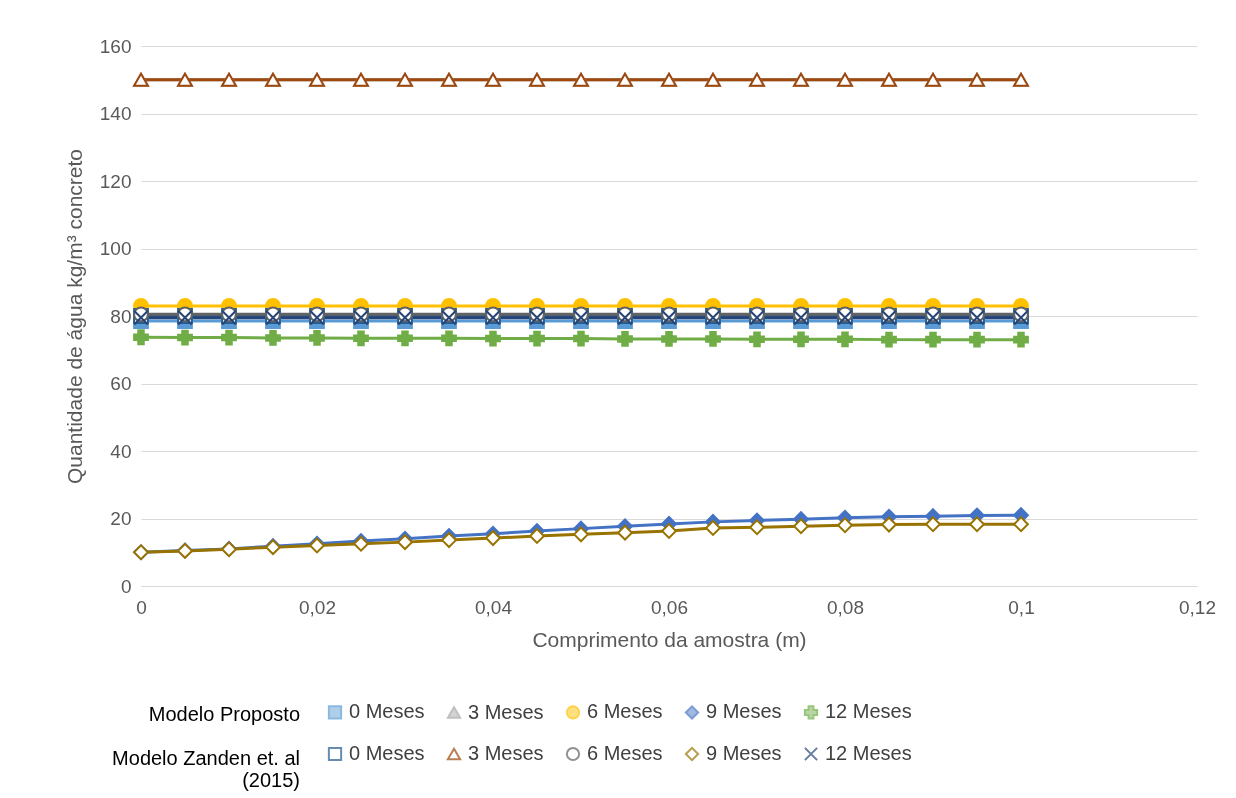  What do you see at coordinates (121, 518) in the screenshot?
I see `y-tick-label: 20` at bounding box center [121, 518].